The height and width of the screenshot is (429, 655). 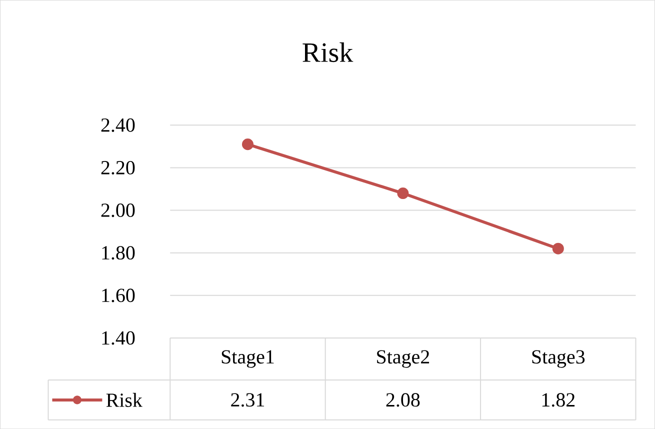 What do you see at coordinates (118, 295) in the screenshot?
I see `y-tick-label: 1.60` at bounding box center [118, 295].